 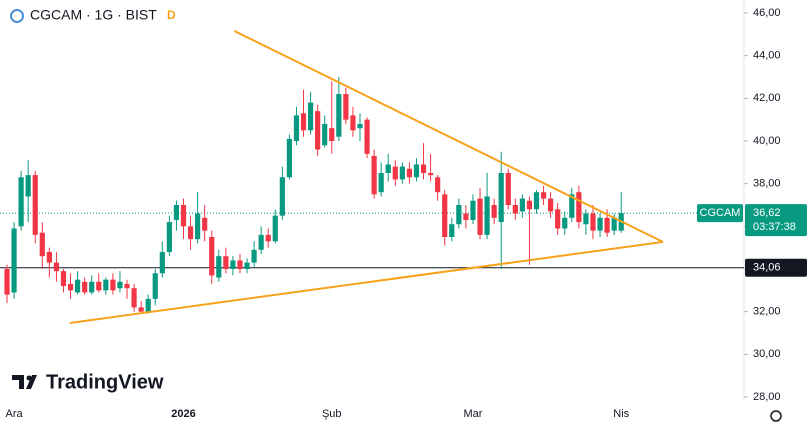 I want to click on y-tick-label: 28,00, so click(x=767, y=397).